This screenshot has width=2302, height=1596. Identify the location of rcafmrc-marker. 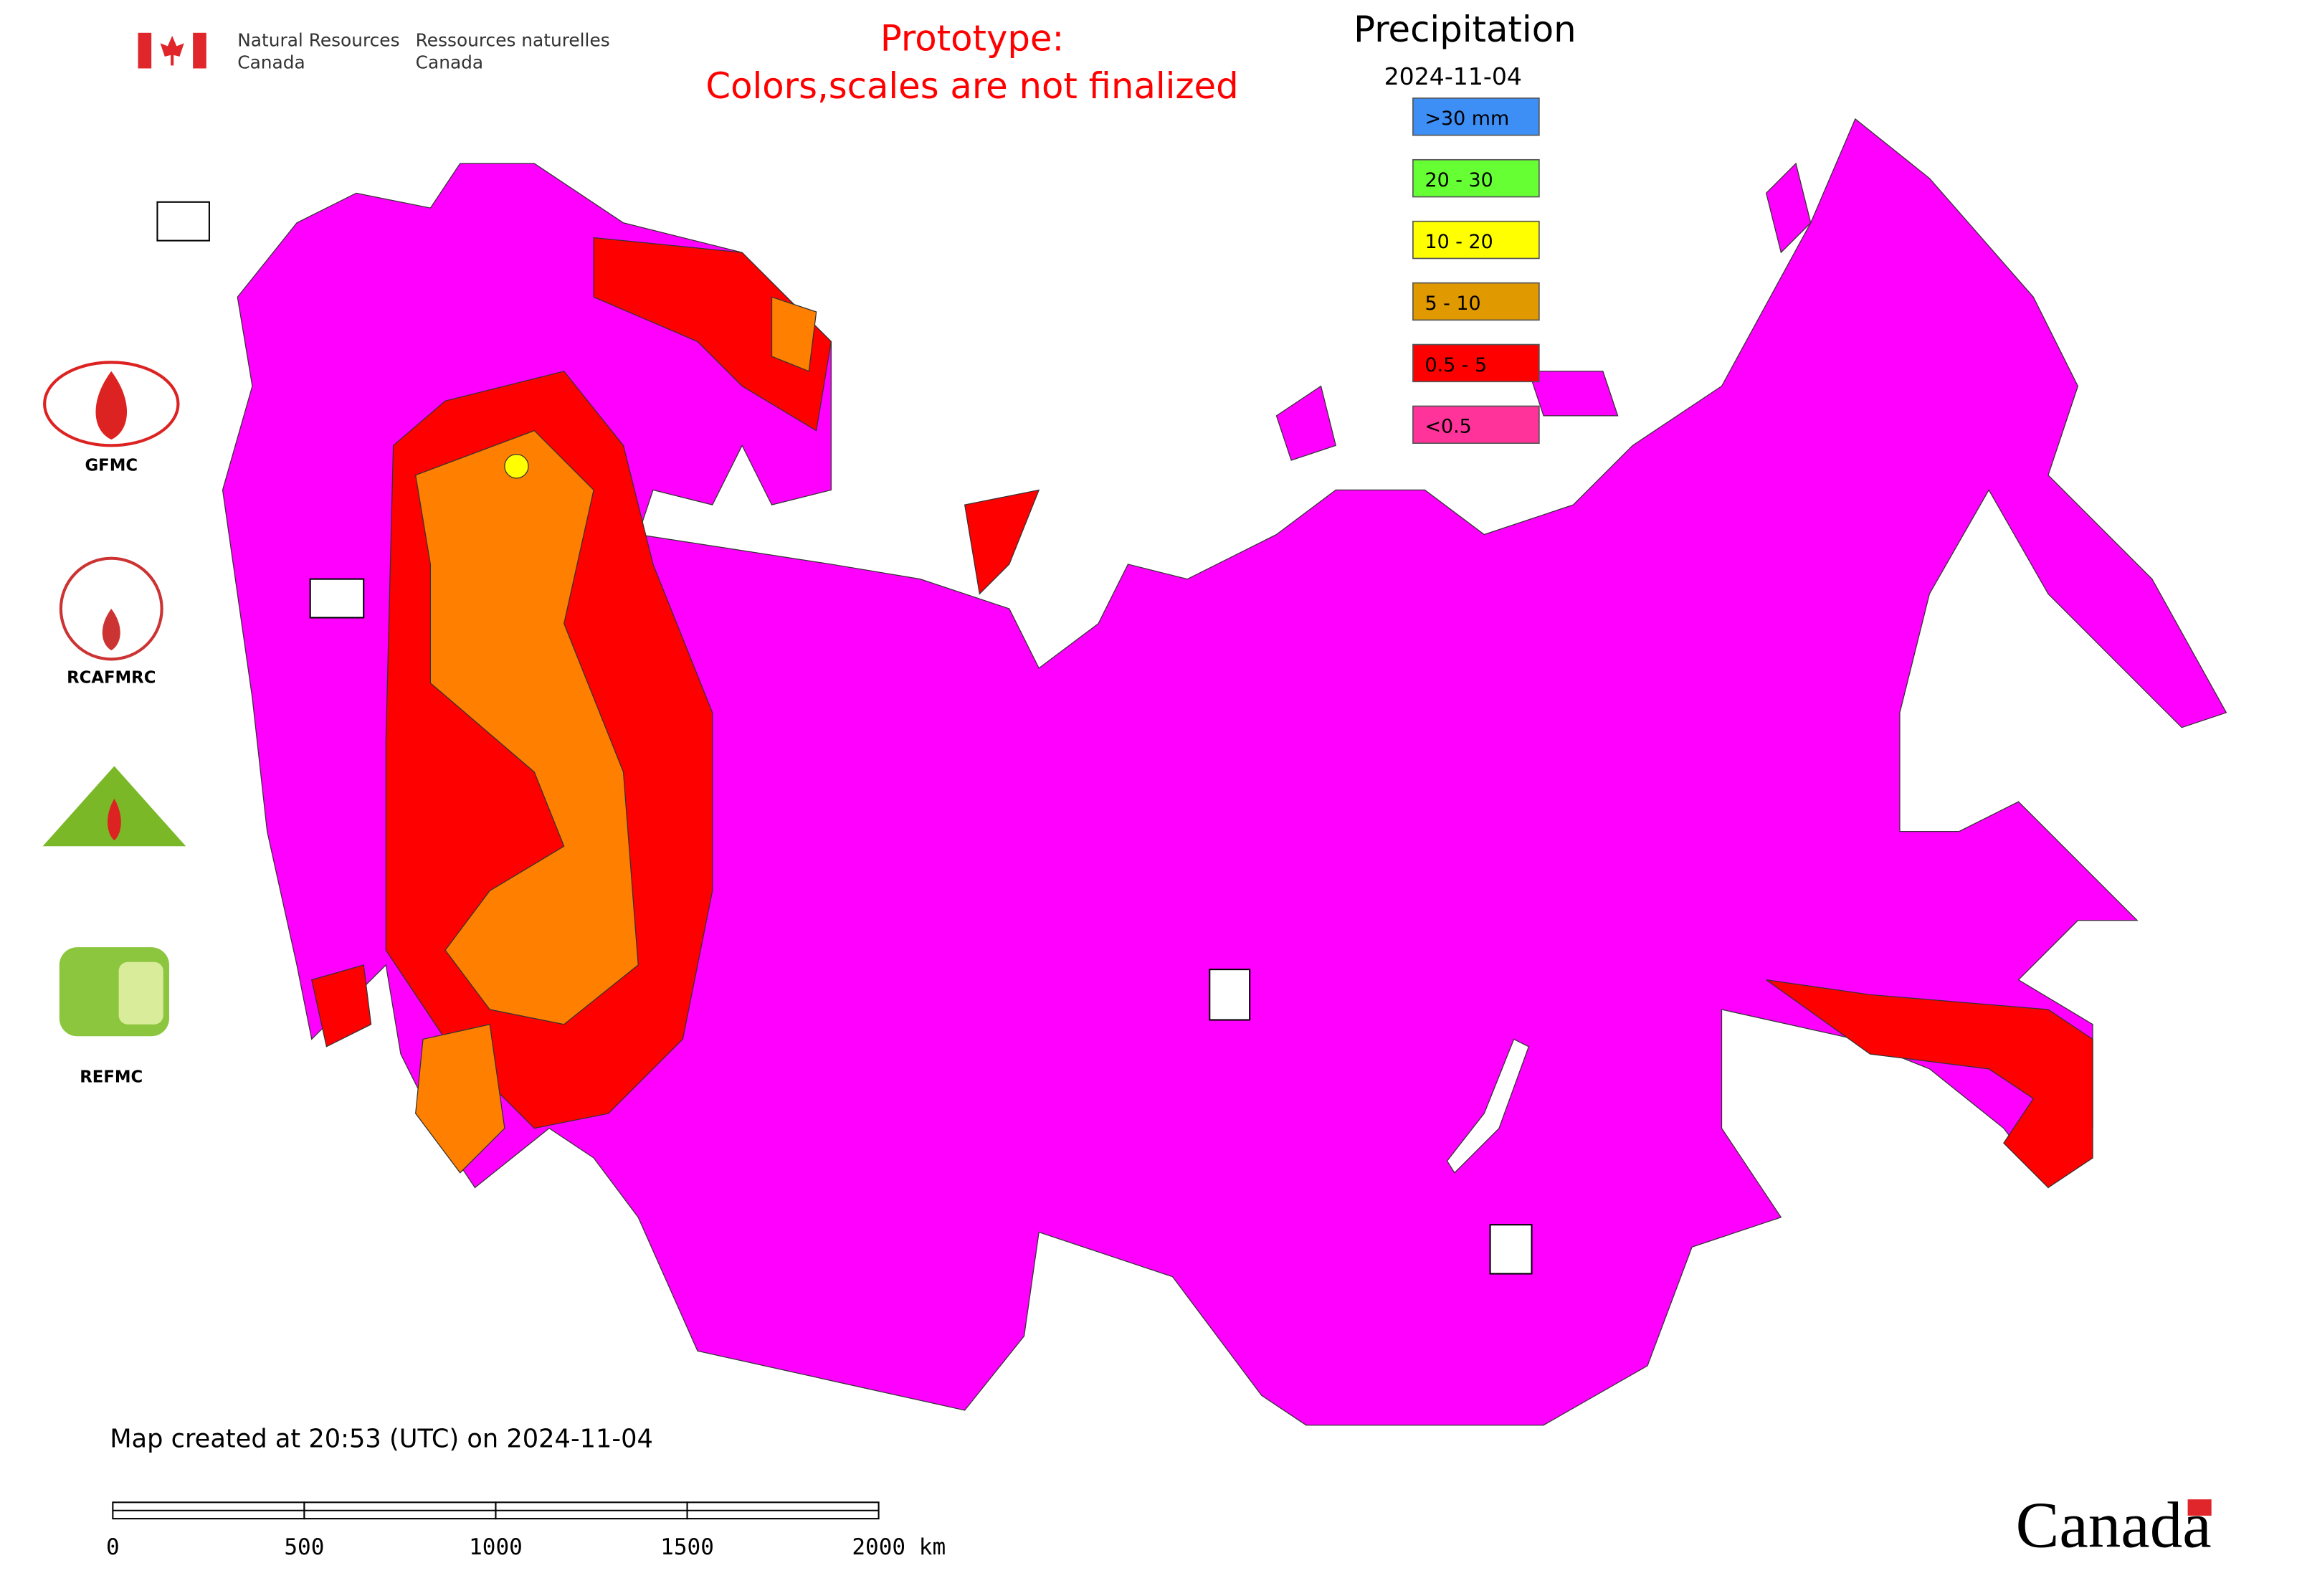
(1511, 1249).